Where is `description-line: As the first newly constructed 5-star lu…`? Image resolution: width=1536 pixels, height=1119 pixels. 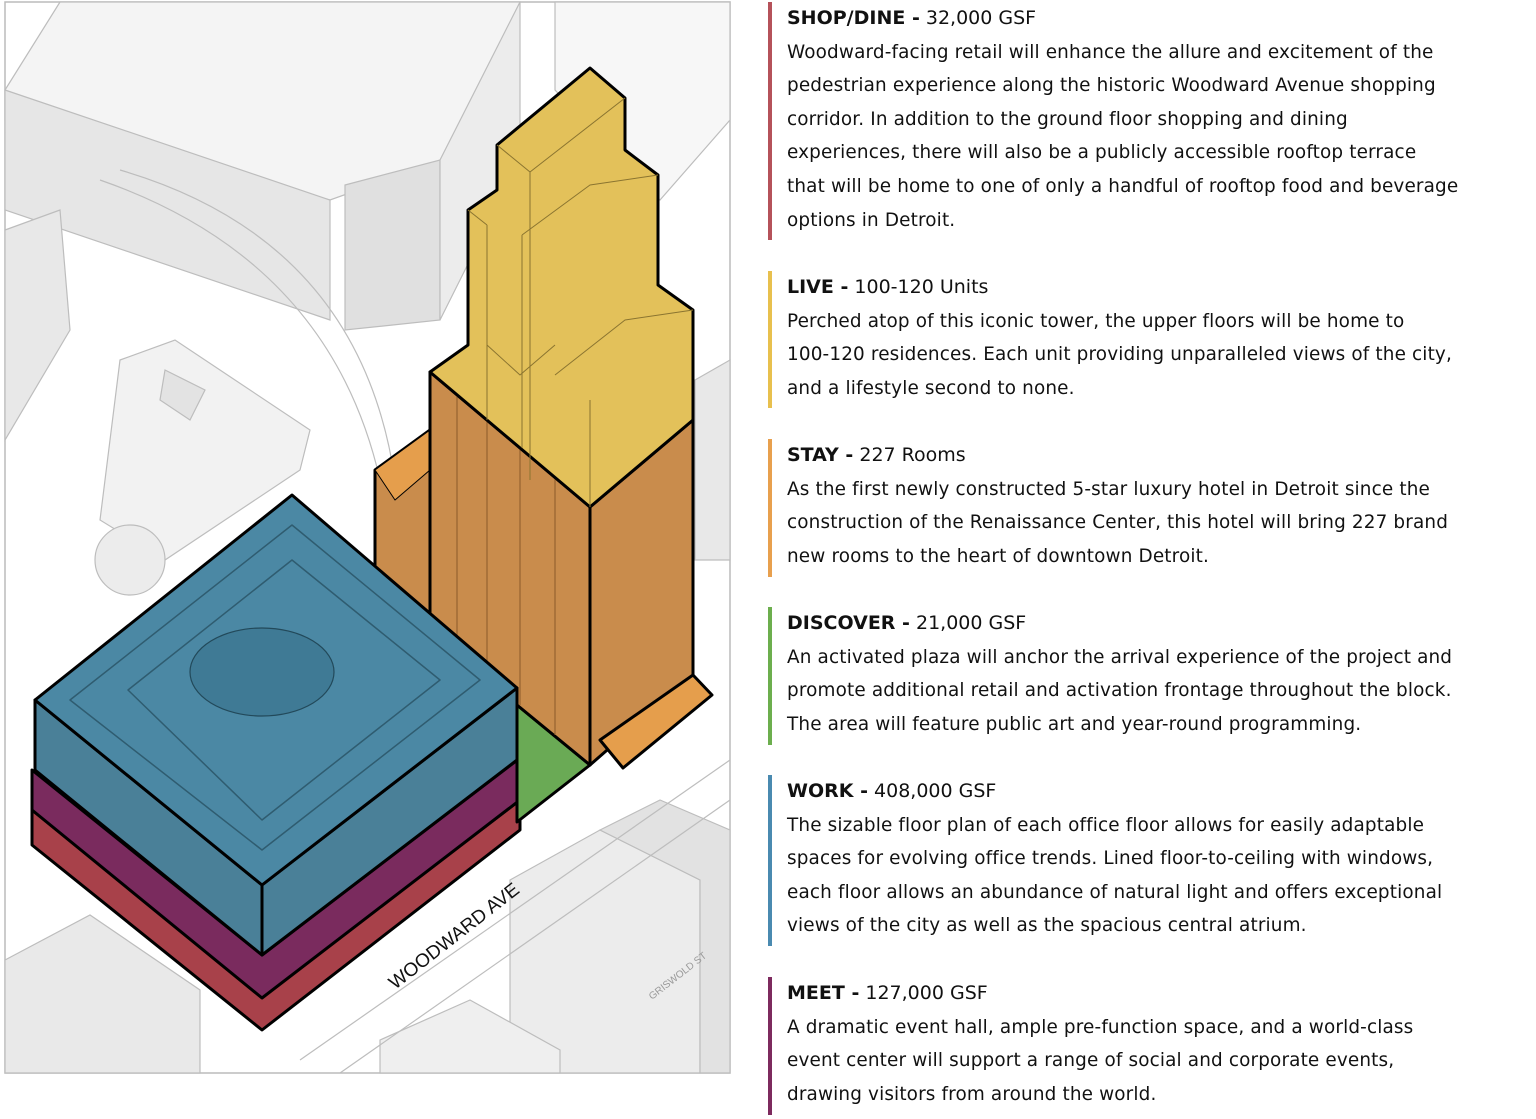
description-line: As the first newly constructed 5-star lu… is located at coordinates (1108, 489).